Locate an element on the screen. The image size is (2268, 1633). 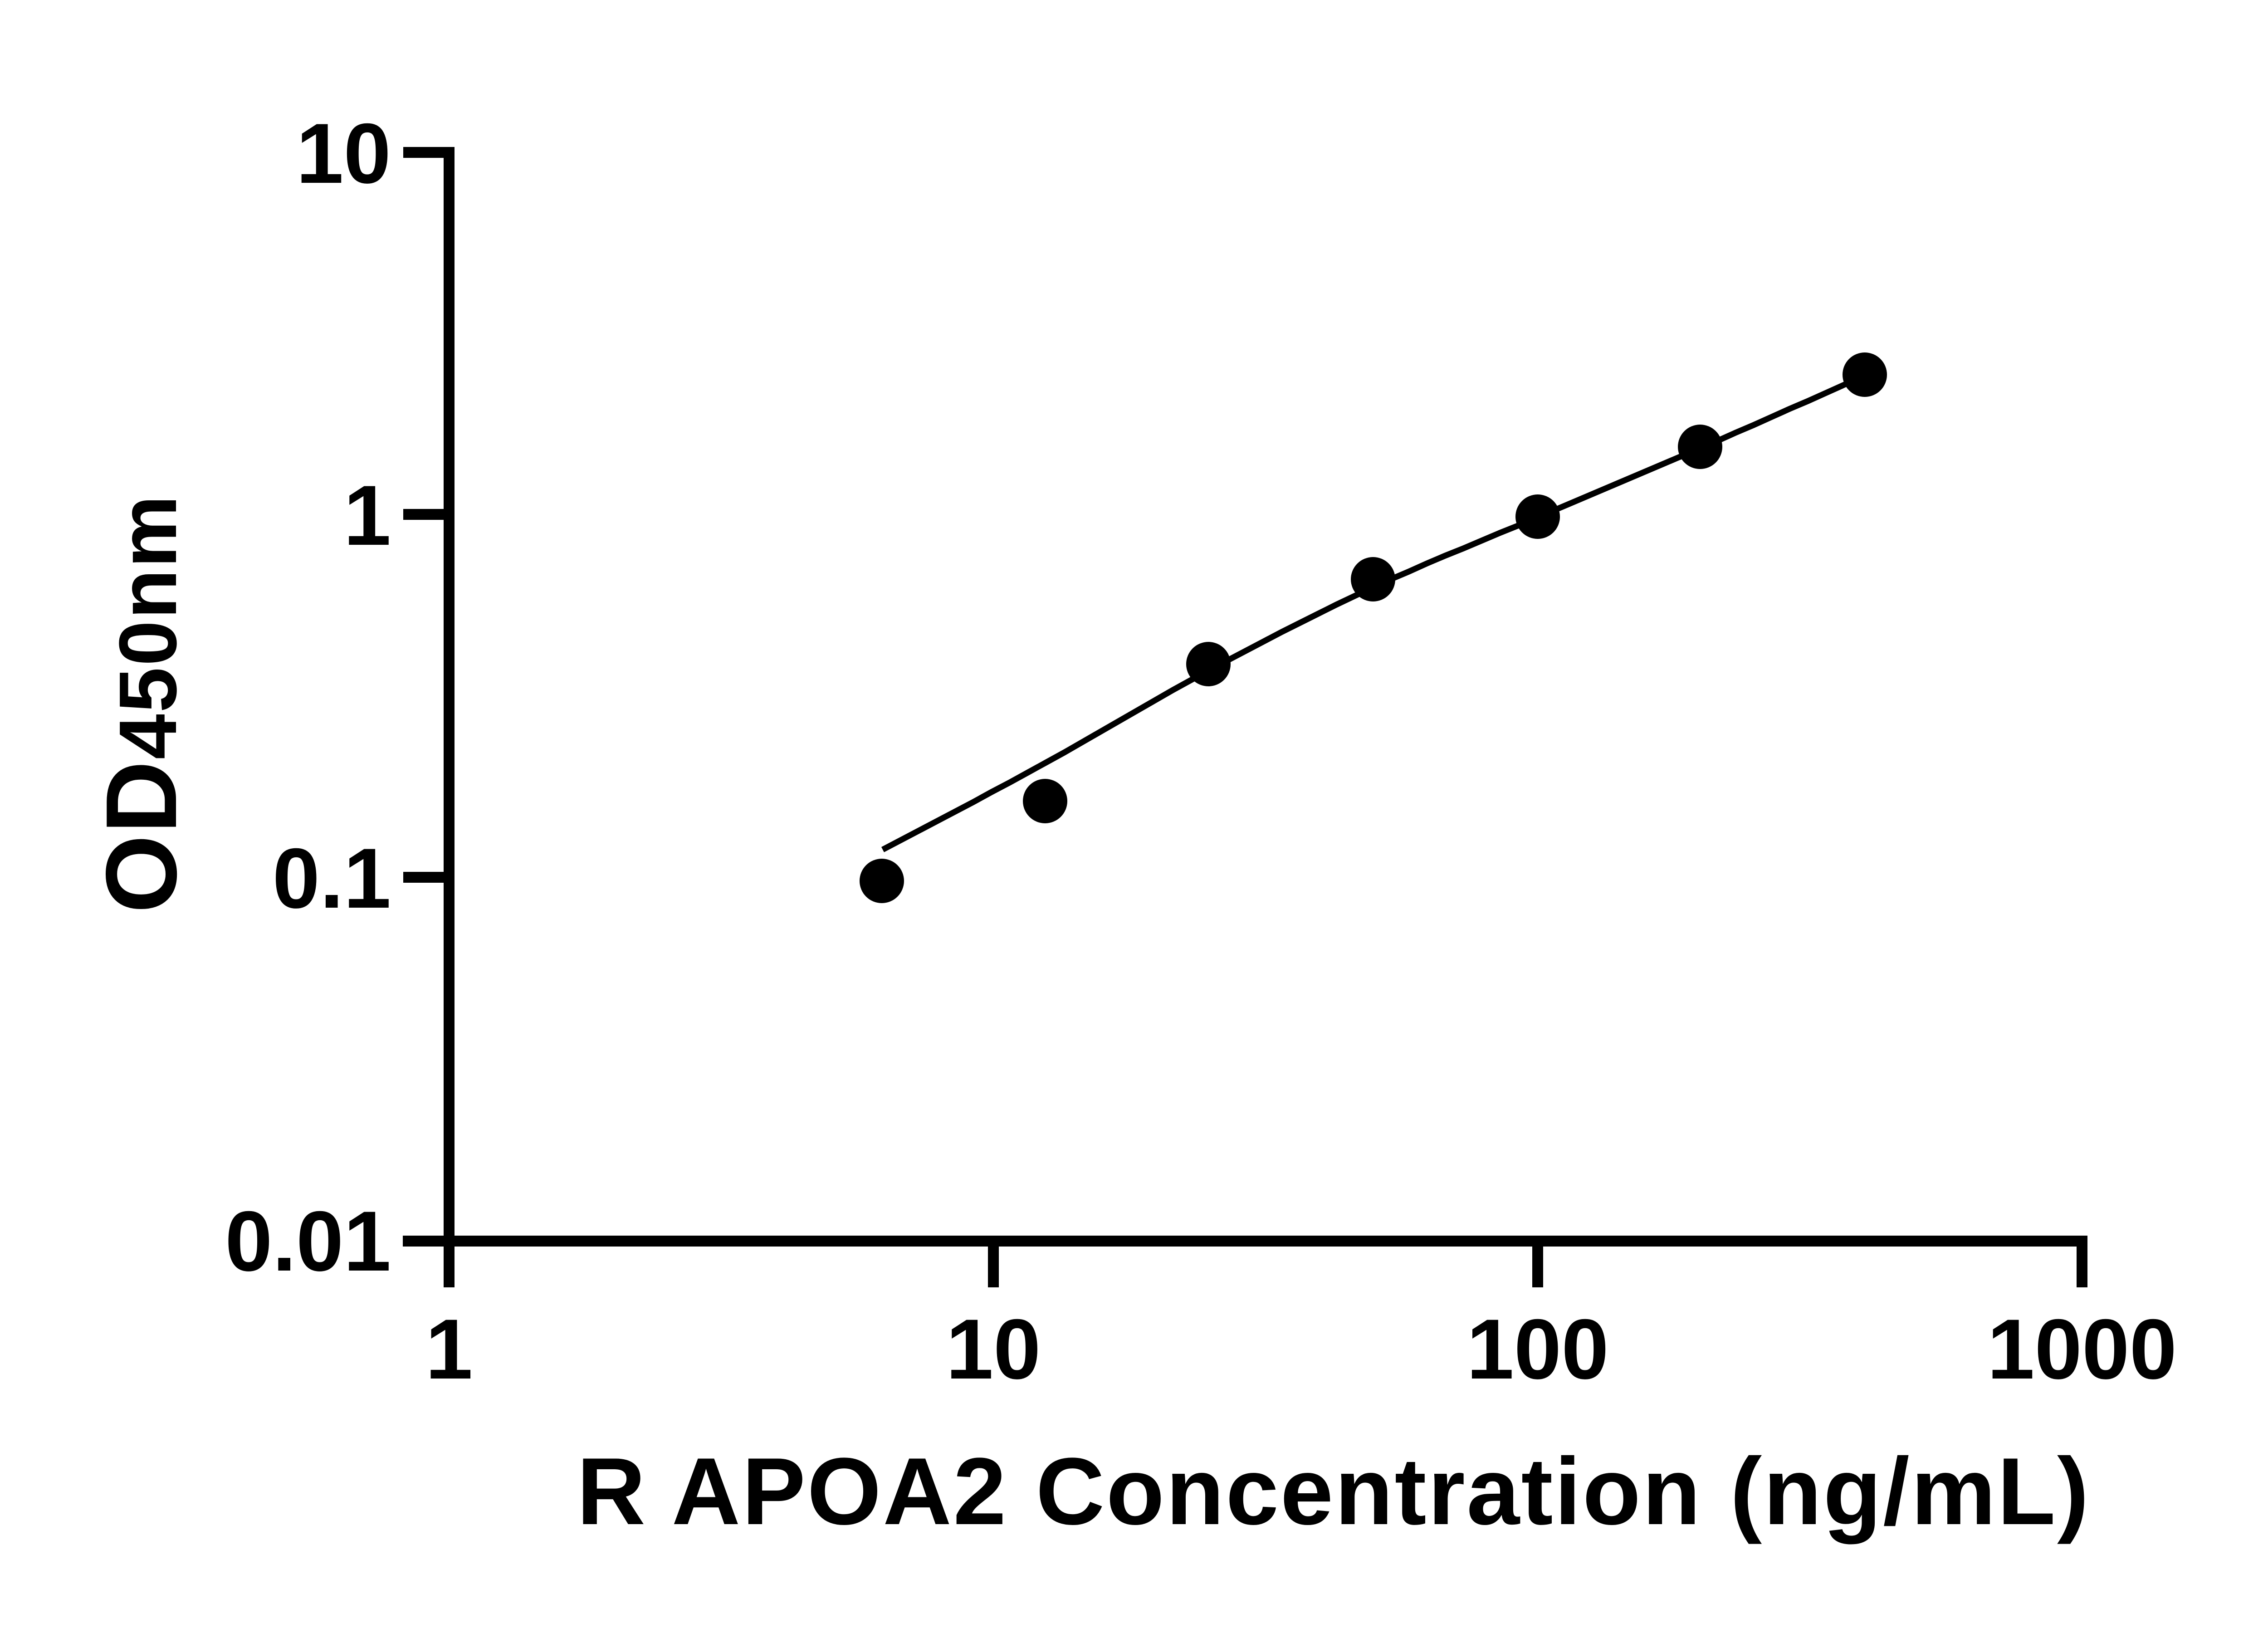
svg-text: 1000 is located at coordinates (2082, 1349).